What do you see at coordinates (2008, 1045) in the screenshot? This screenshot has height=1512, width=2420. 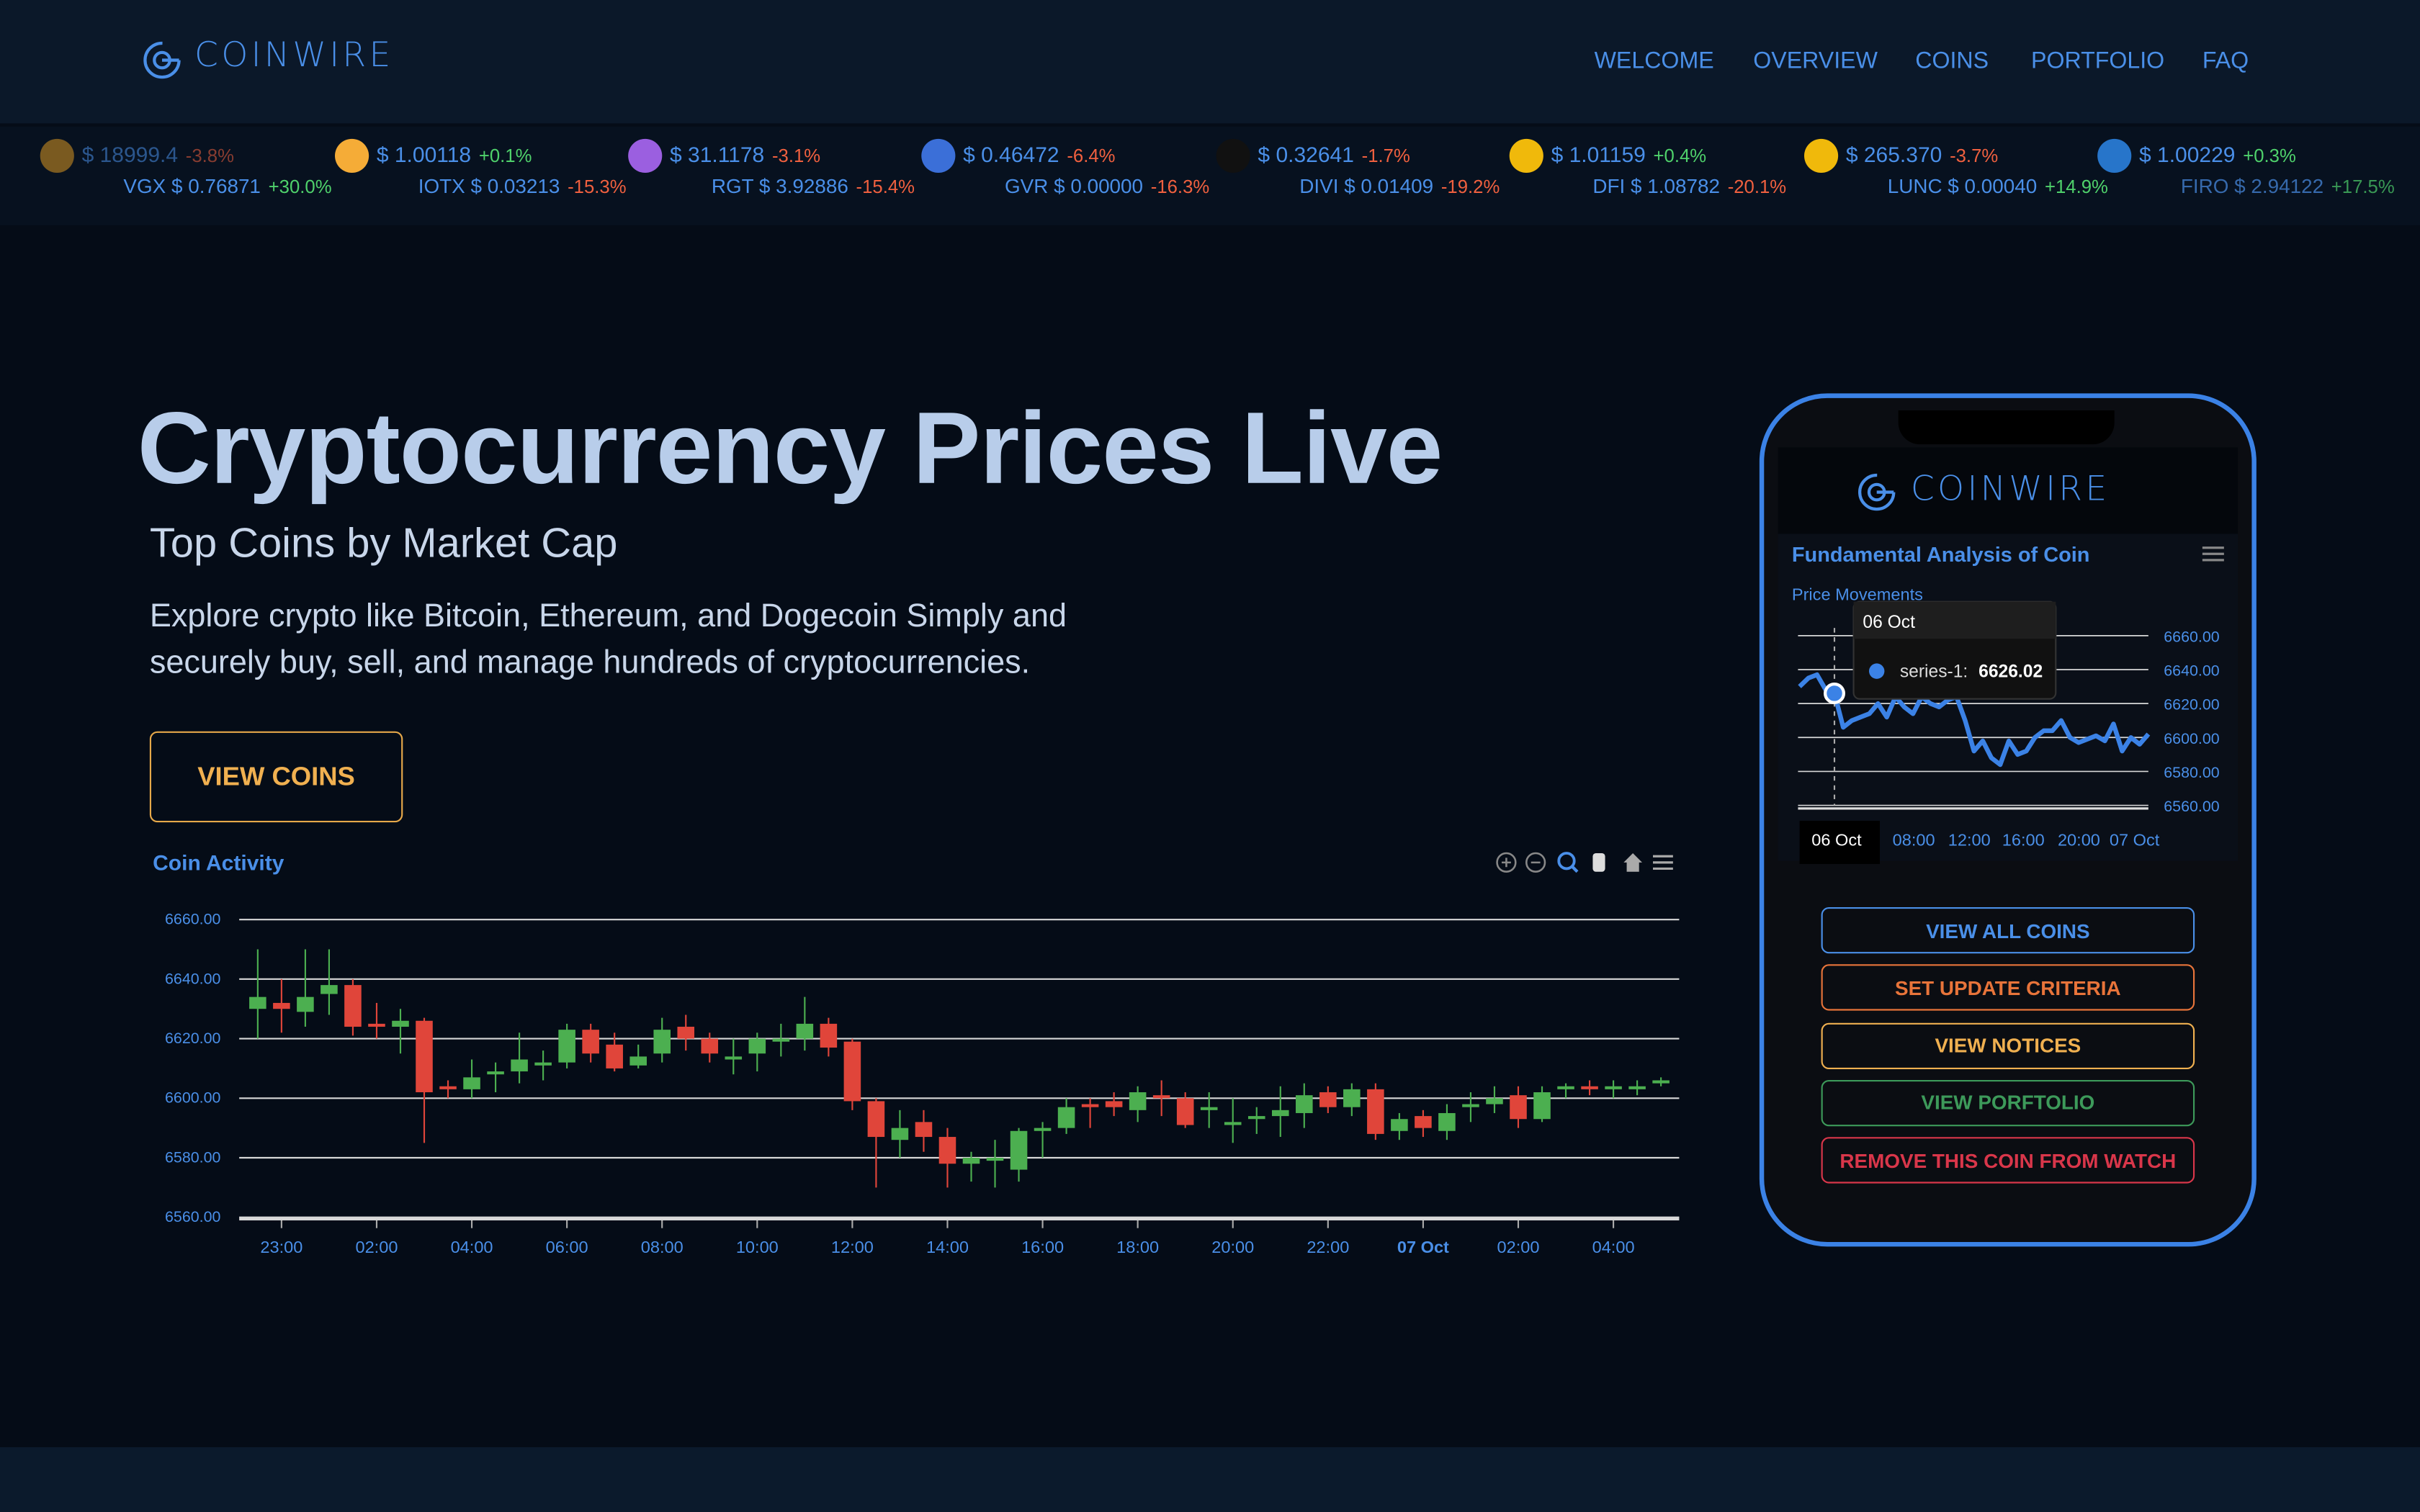 I see `phone-button: VIEW NOTICES` at bounding box center [2008, 1045].